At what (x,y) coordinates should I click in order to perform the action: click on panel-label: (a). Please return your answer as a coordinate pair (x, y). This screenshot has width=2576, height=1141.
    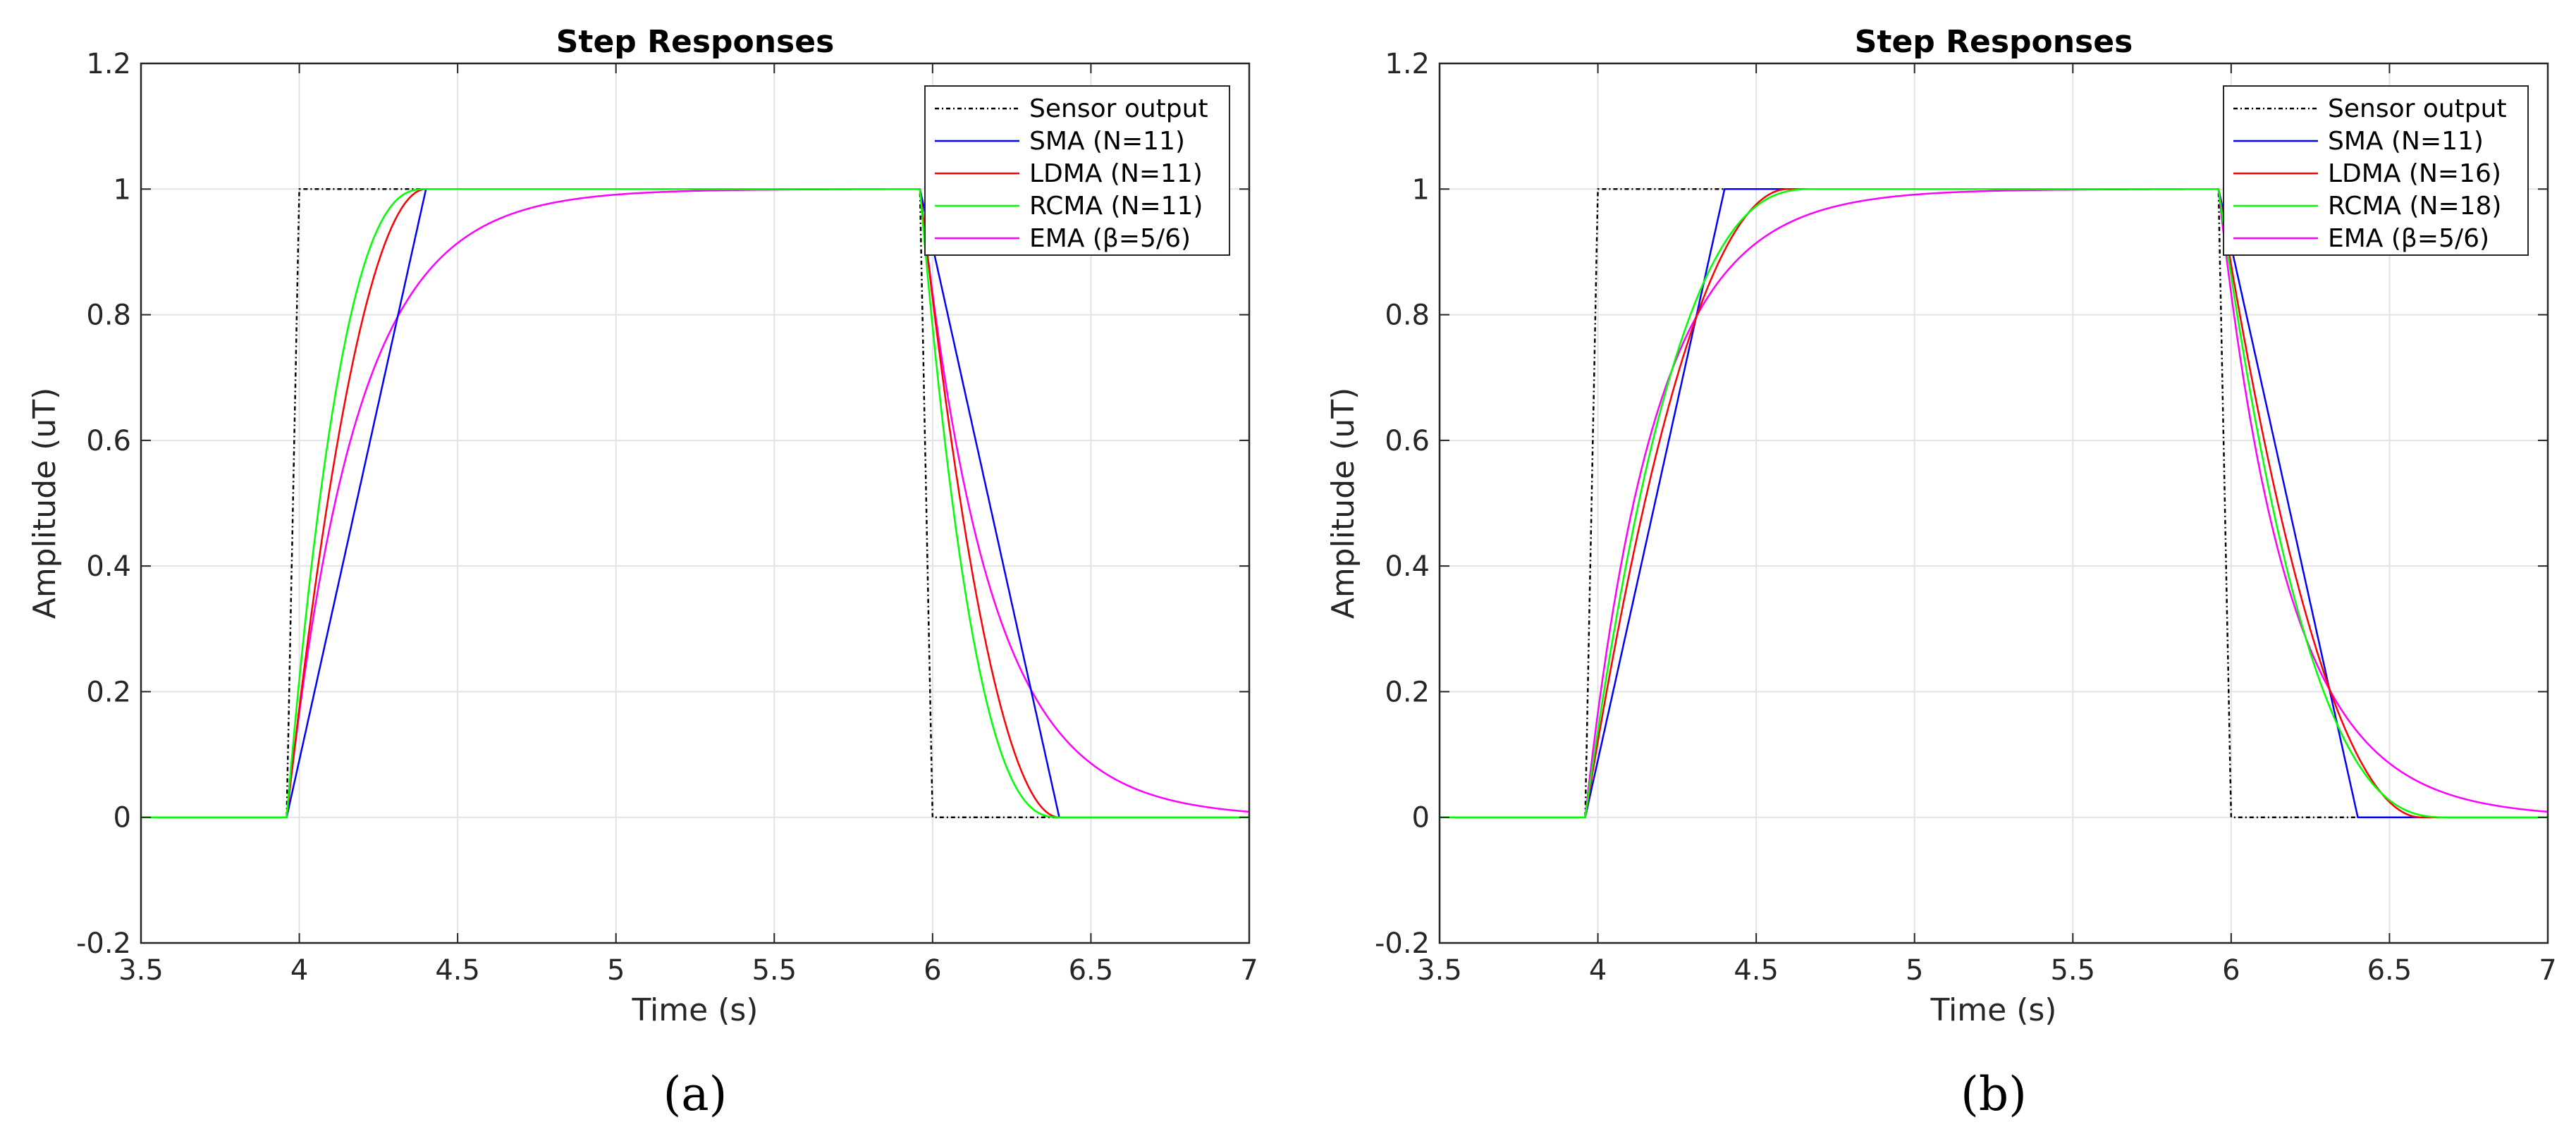
    Looking at the image, I should click on (695, 1094).